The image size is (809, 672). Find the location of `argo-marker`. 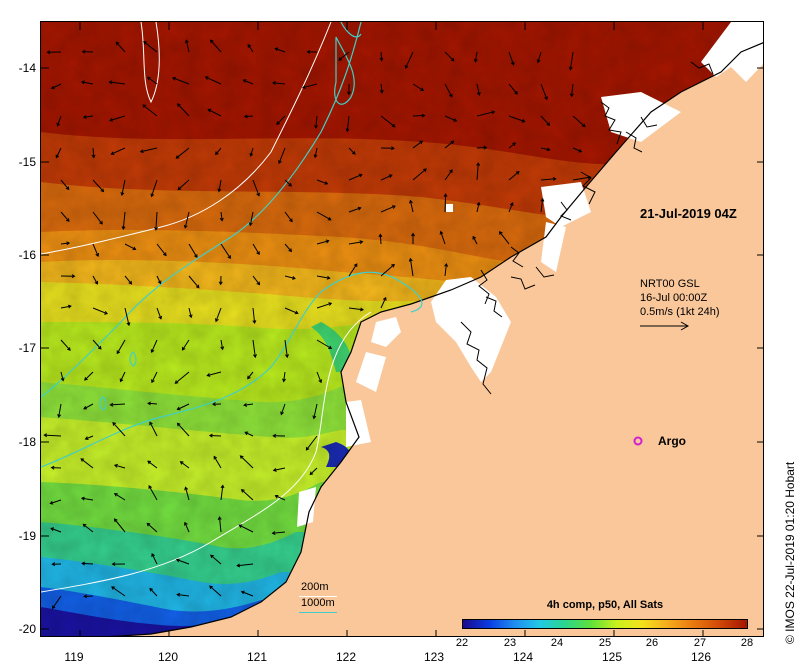

argo-marker is located at coordinates (638, 441).